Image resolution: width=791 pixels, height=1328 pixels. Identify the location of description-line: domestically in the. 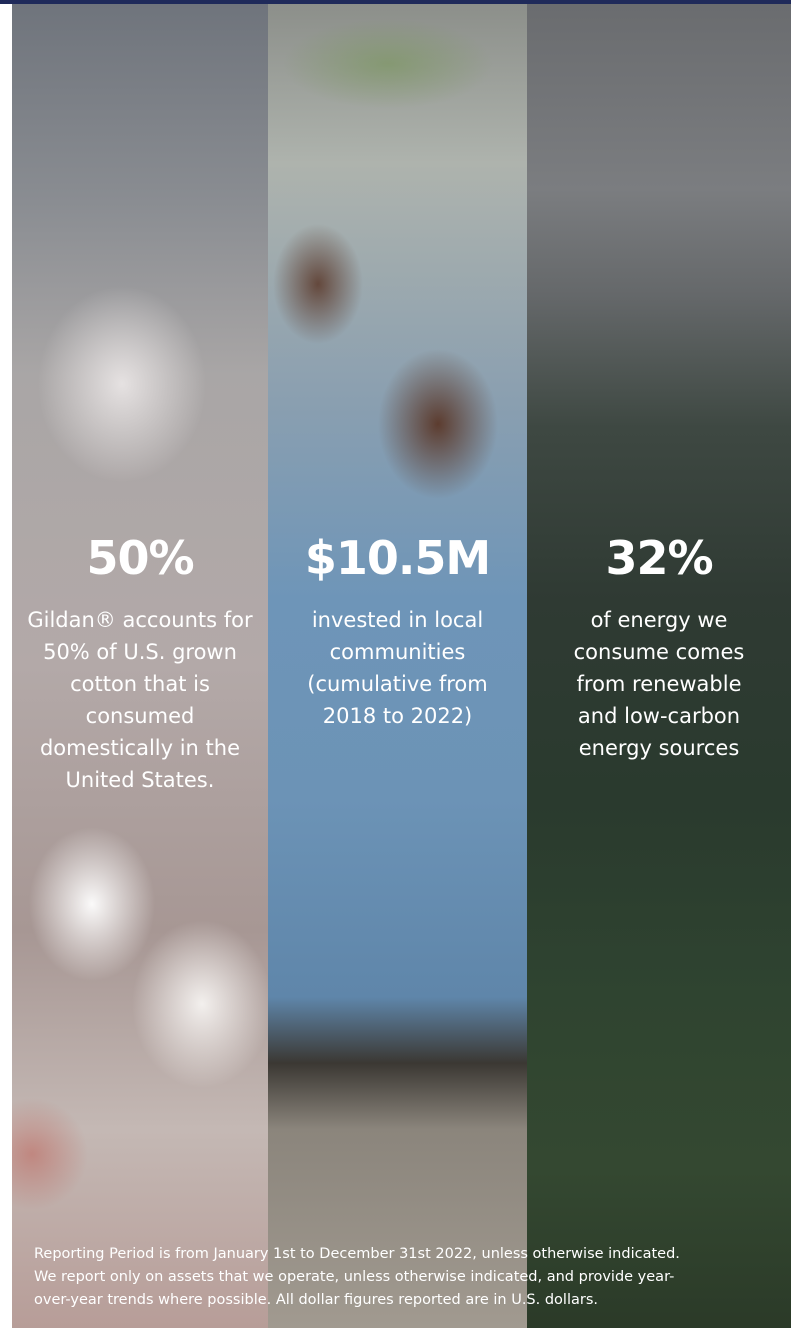
(140, 748).